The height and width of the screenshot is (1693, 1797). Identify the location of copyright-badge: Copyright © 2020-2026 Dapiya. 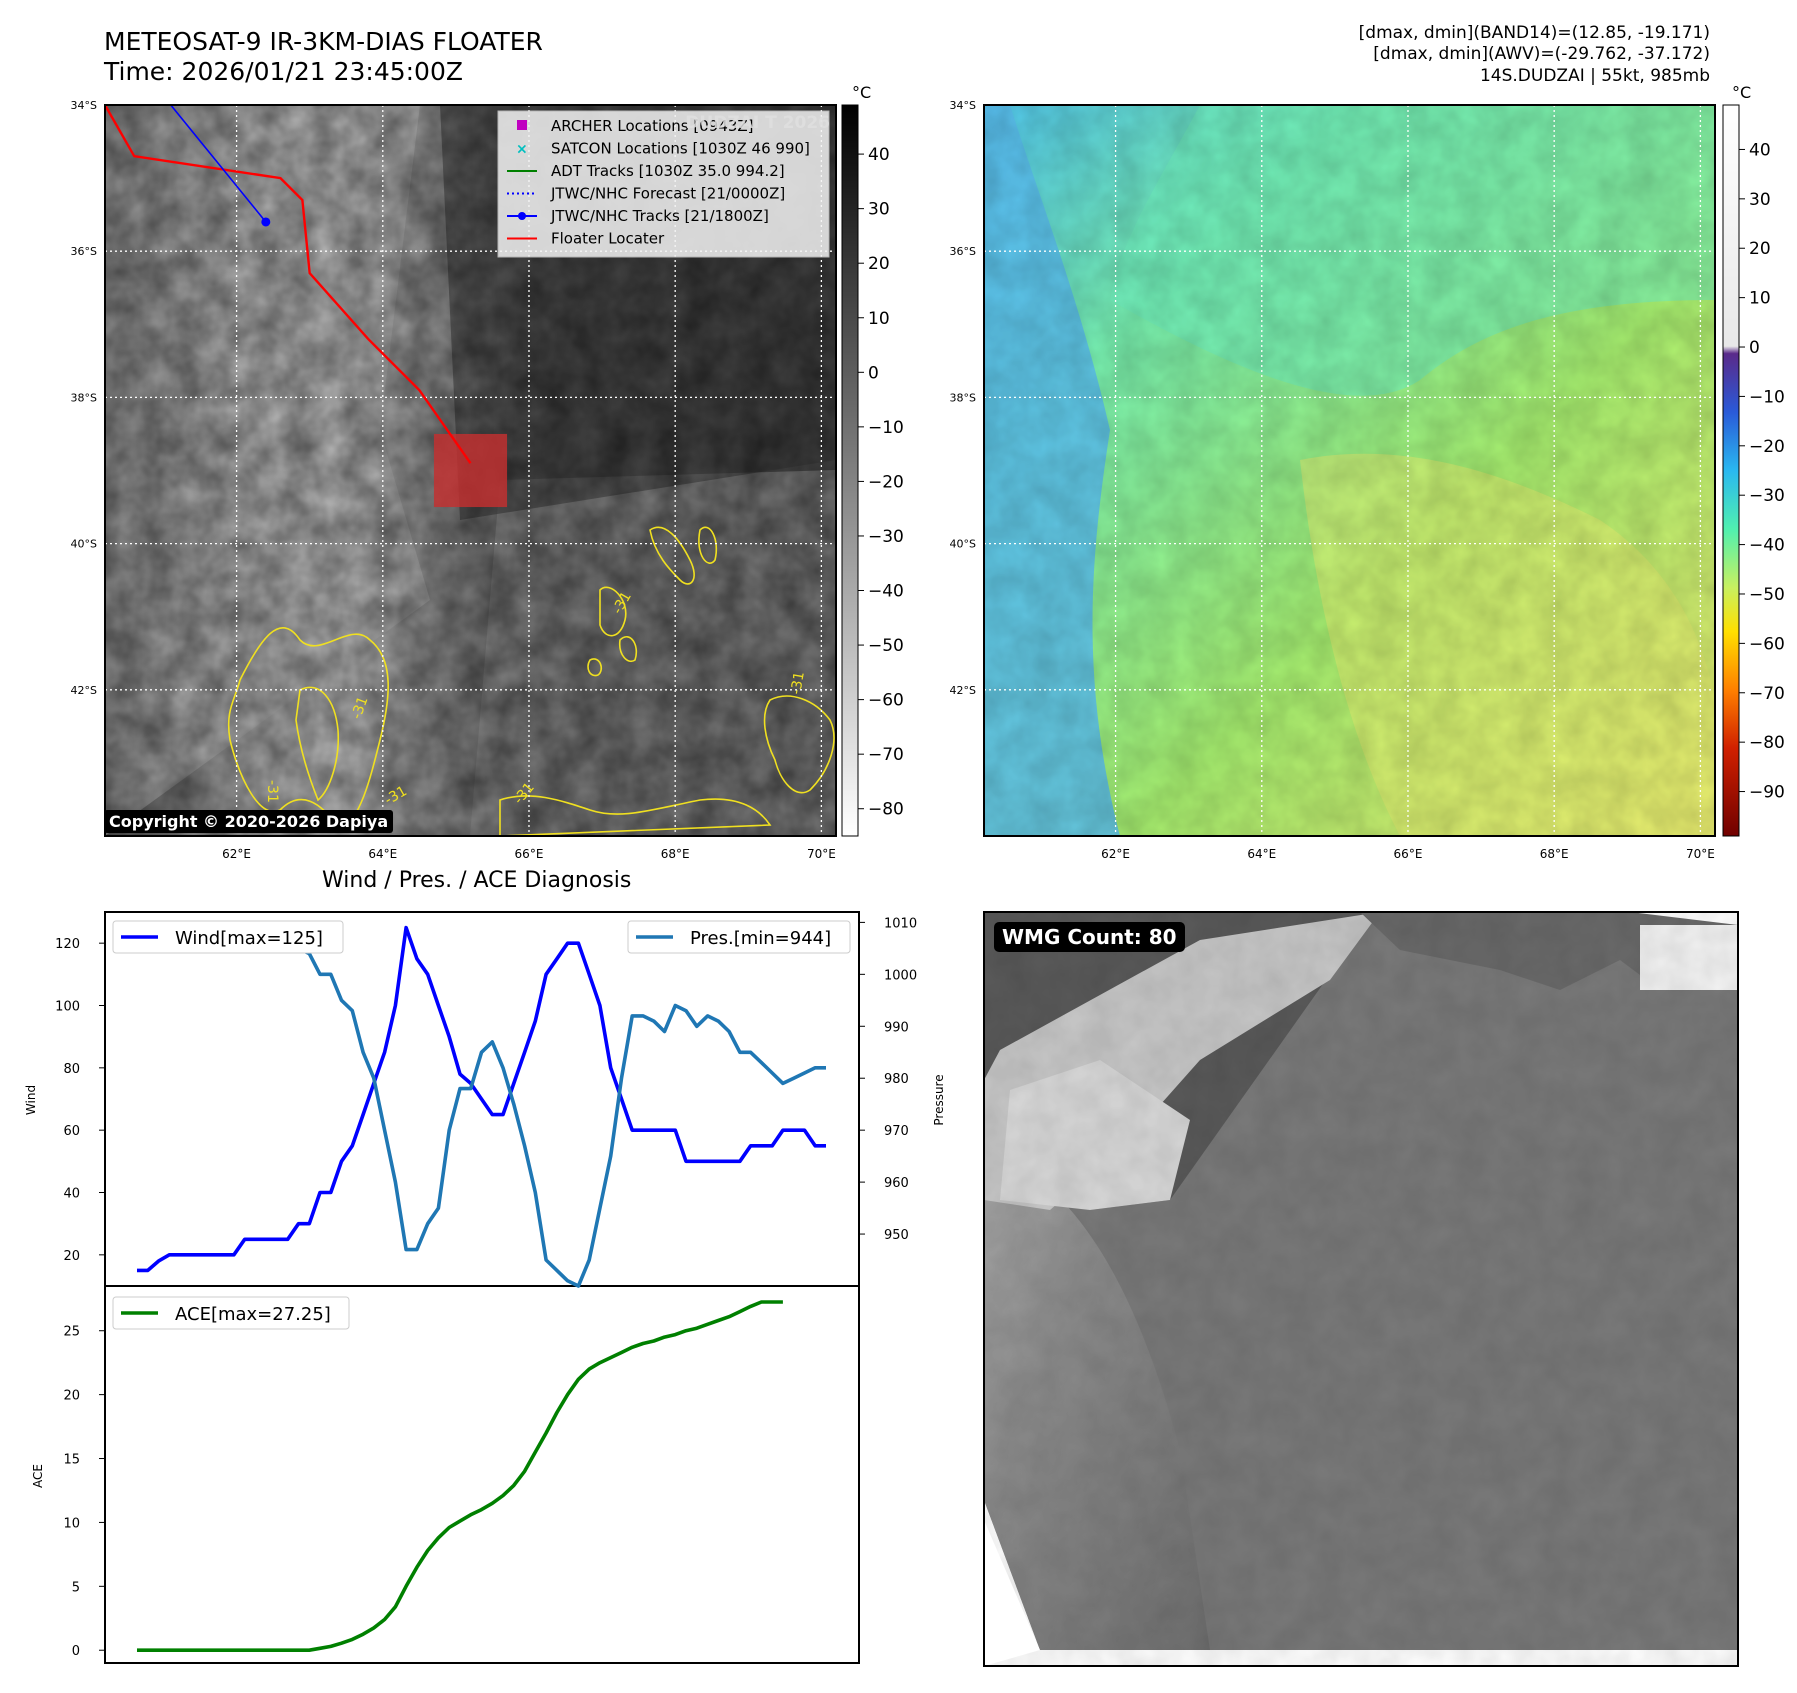
(249, 821).